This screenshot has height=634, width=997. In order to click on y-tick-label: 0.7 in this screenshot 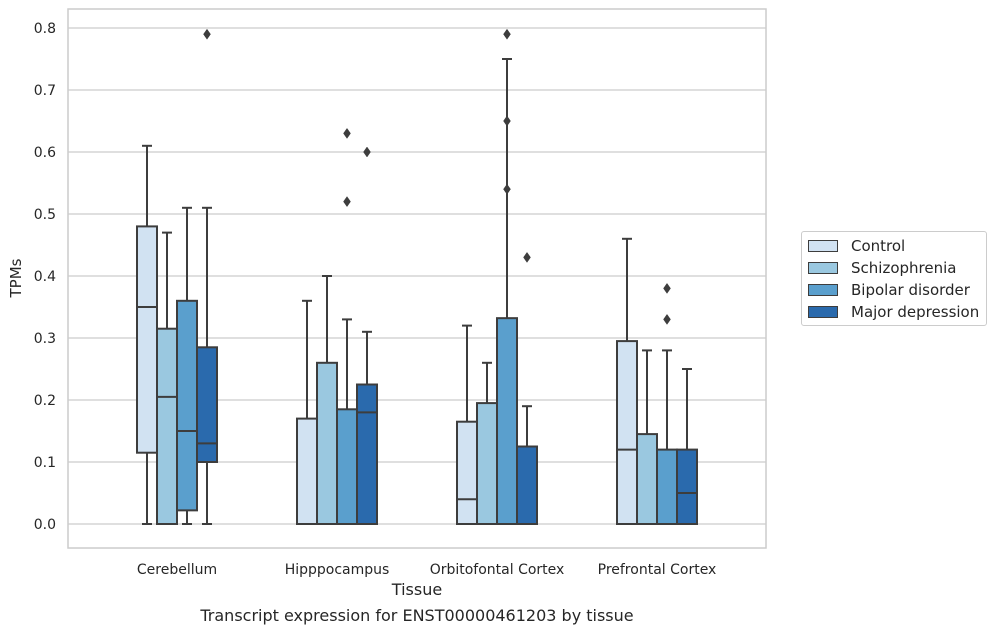, I will do `click(45, 91)`.